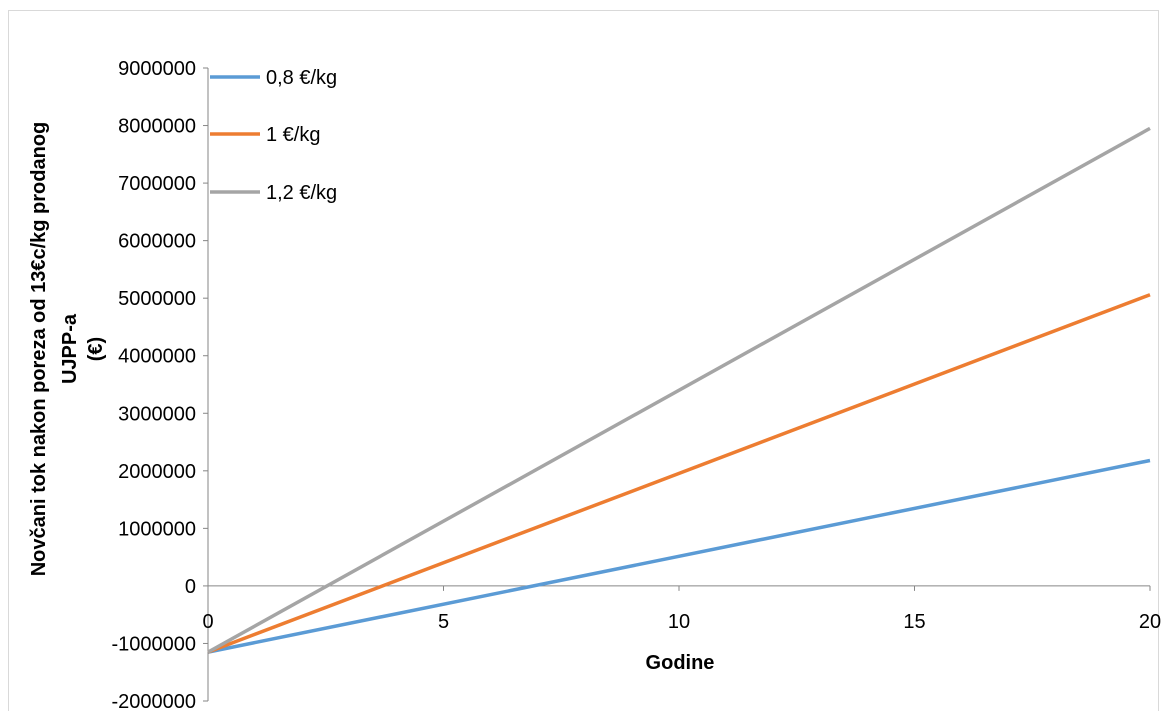  What do you see at coordinates (207, 622) in the screenshot?
I see `x-tick-label: 0` at bounding box center [207, 622].